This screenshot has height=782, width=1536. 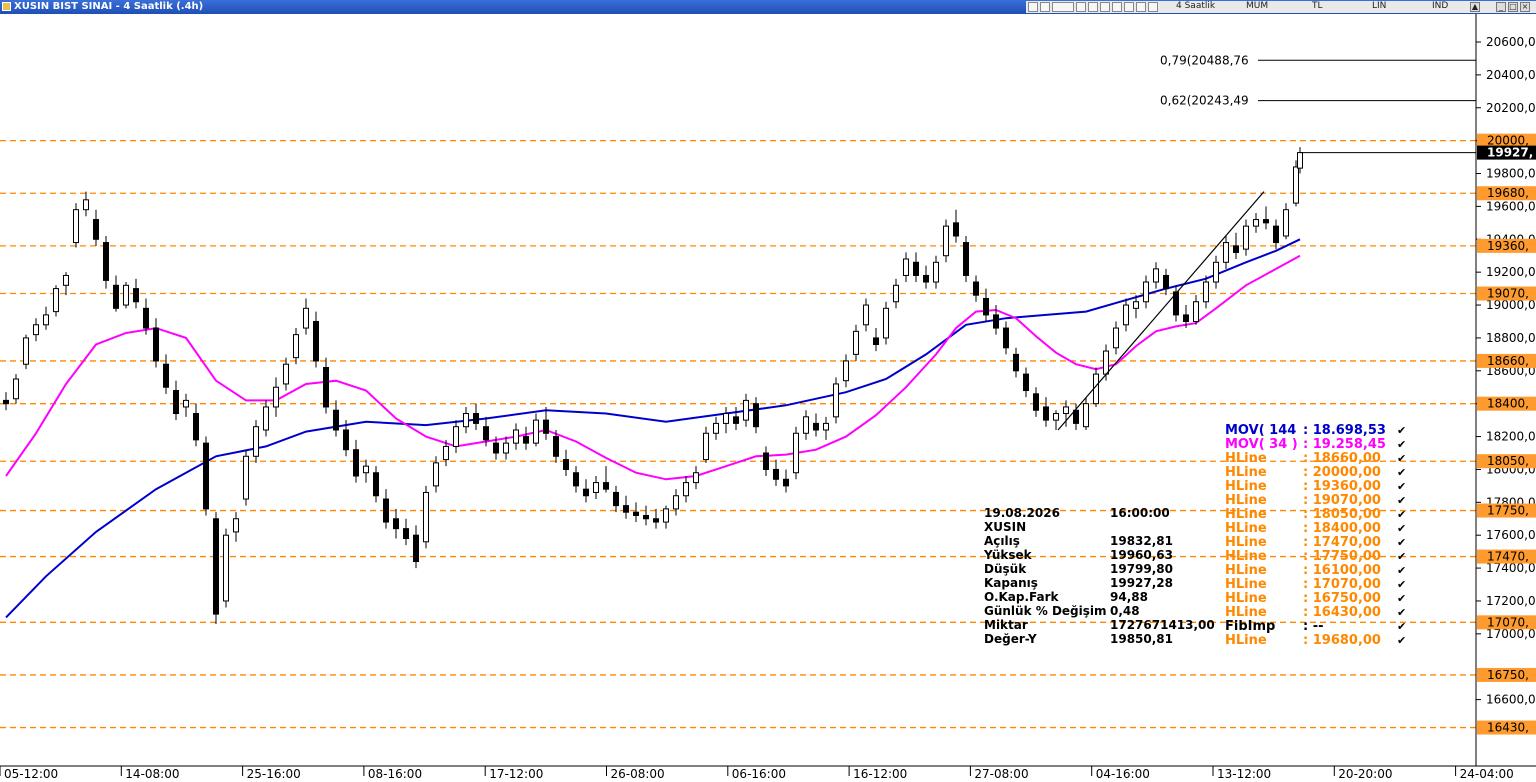 I want to click on legend-check-icon-2: ✔, so click(x=1402, y=458).